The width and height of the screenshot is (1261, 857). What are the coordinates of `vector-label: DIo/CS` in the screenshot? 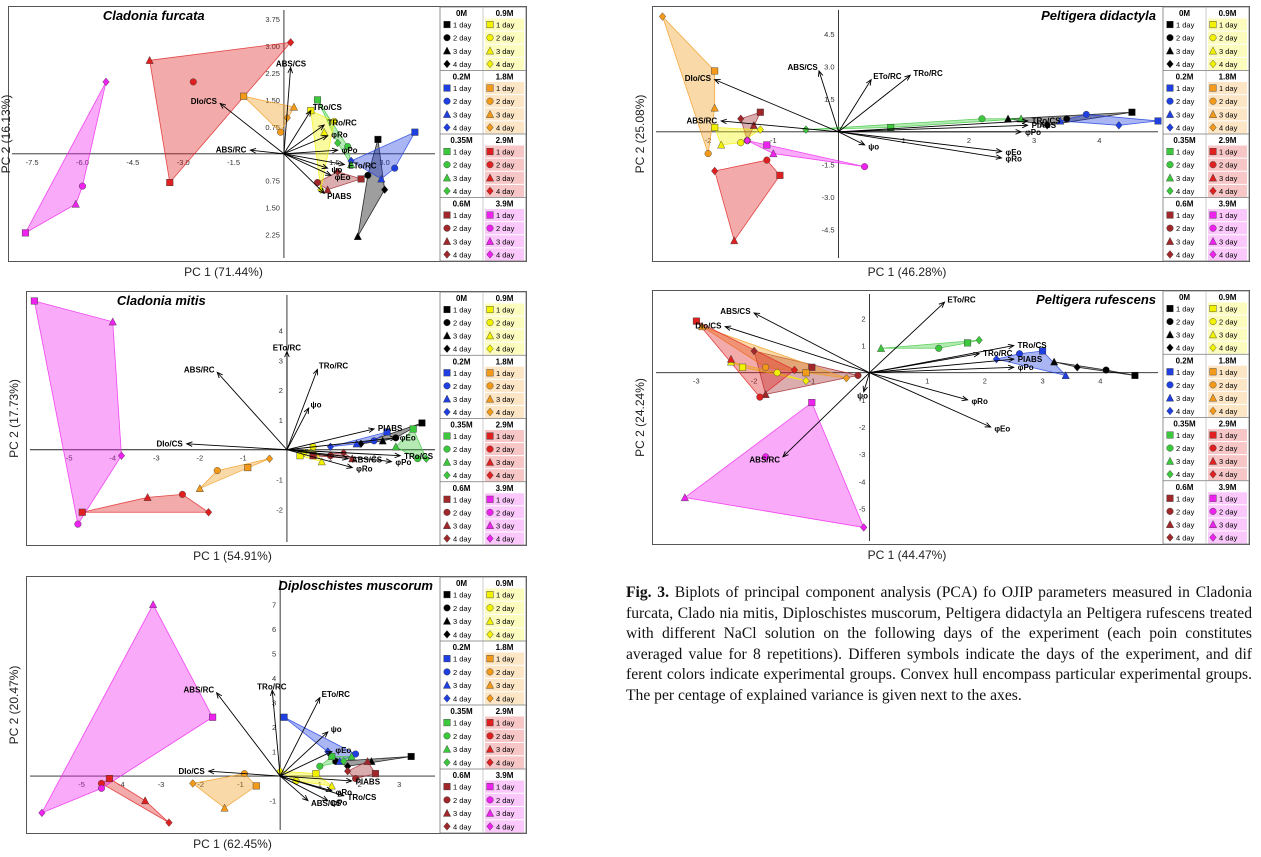 It's located at (191, 771).